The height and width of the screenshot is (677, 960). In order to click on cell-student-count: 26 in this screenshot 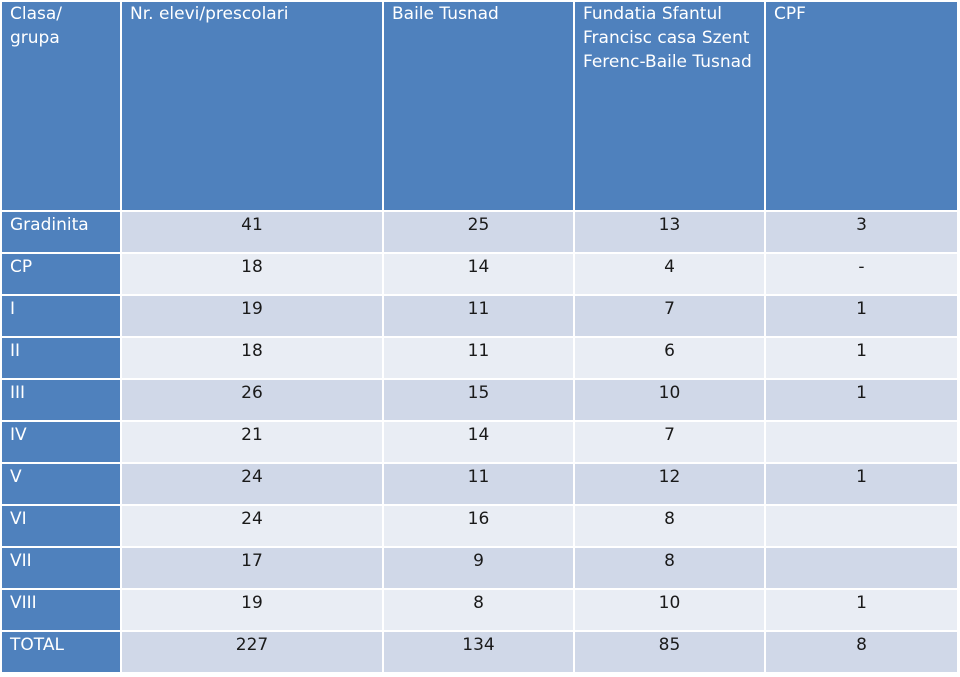, I will do `click(252, 400)`.